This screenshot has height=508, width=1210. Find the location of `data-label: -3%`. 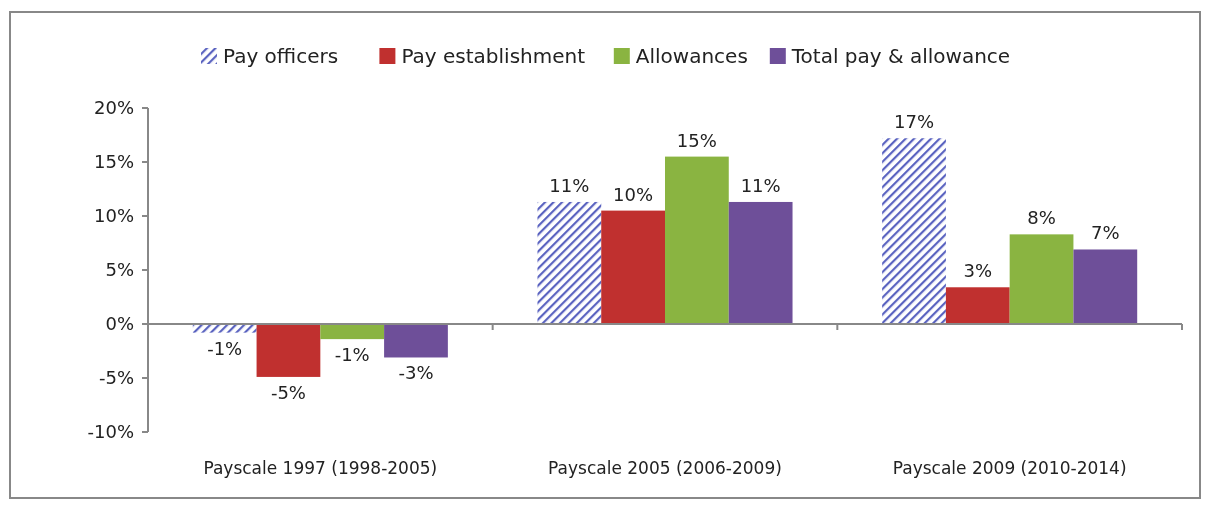

data-label: -3% is located at coordinates (416, 373).